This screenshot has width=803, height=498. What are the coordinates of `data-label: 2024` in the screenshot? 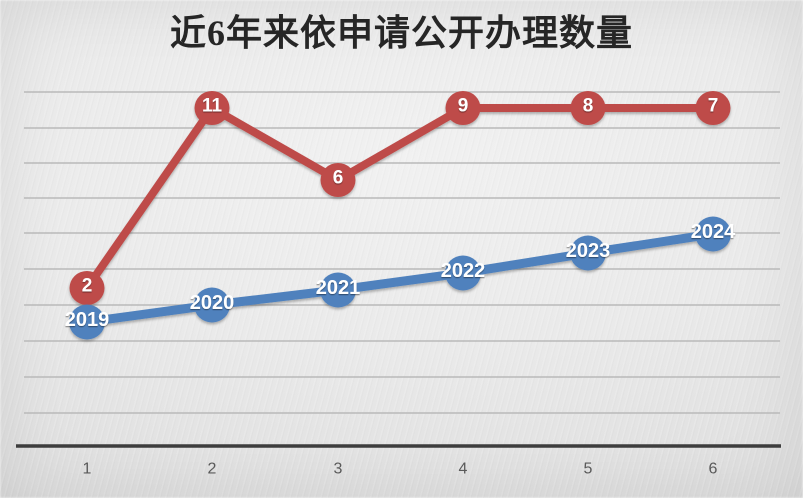 It's located at (713, 232).